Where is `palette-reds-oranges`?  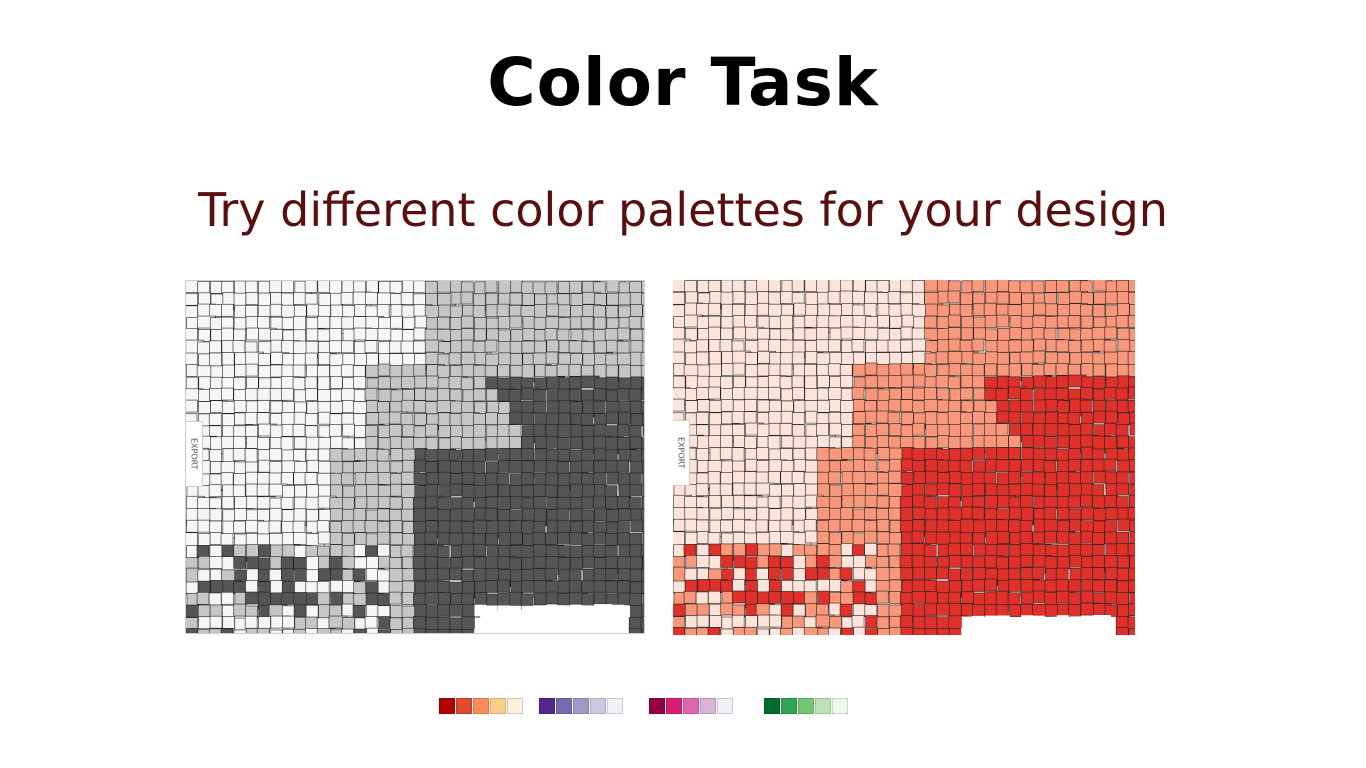
palette-reds-oranges is located at coordinates (481, 706).